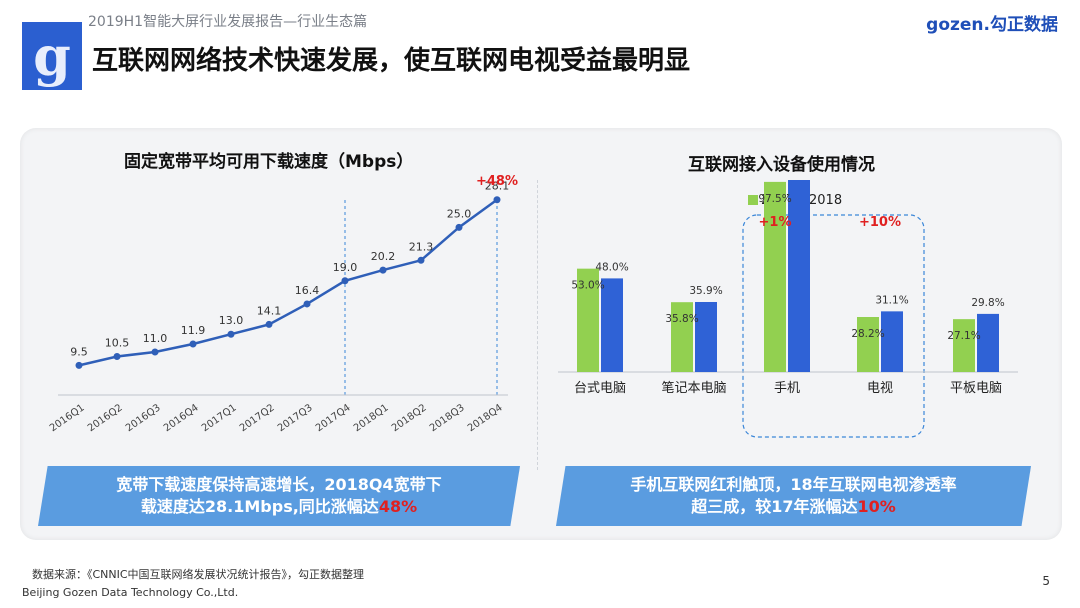  I want to click on logo-g-icon: g, so click(52, 56).